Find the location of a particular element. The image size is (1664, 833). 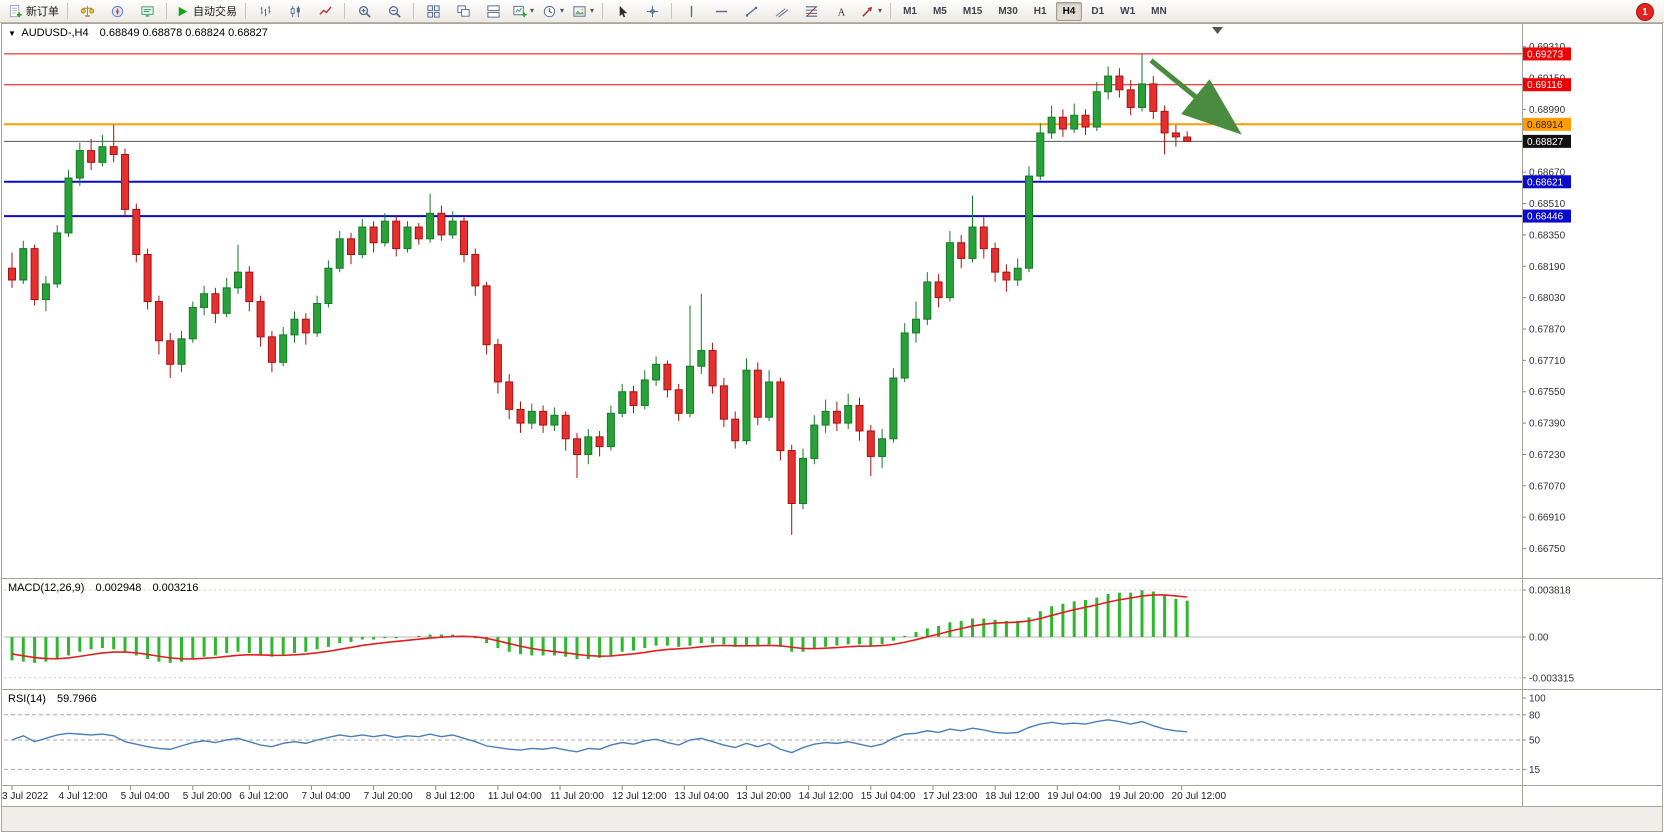

tile-windows-icon is located at coordinates (433, 11).